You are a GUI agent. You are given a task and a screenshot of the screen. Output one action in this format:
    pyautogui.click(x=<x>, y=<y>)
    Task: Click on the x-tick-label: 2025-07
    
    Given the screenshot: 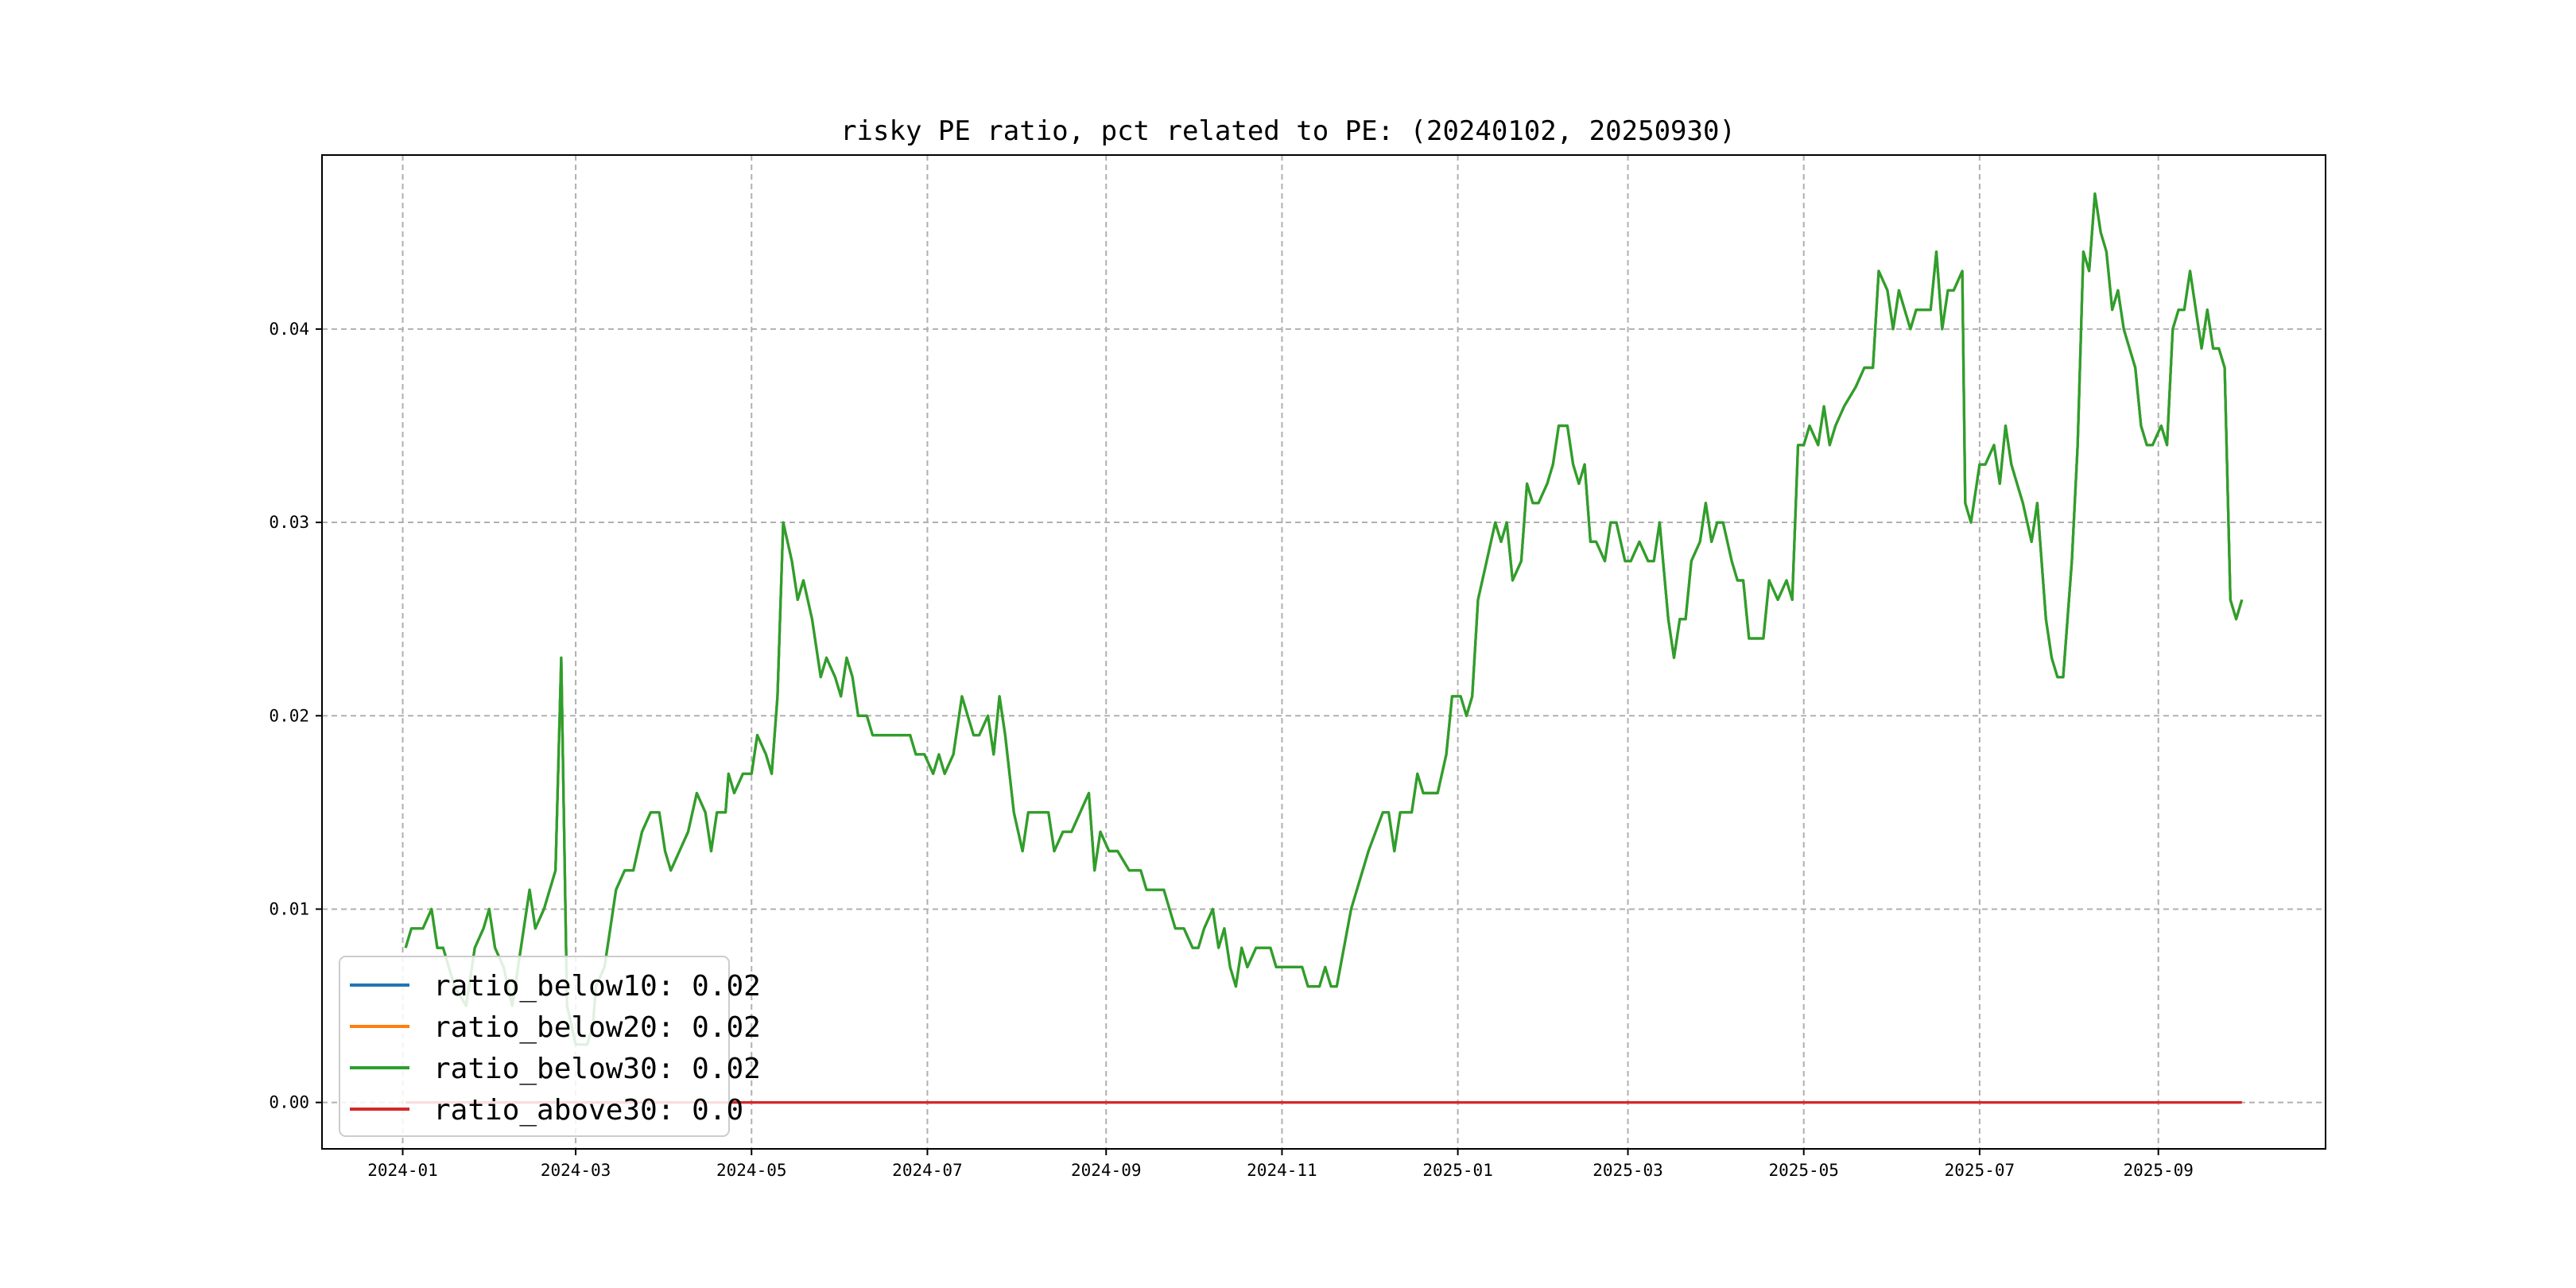 What is the action you would take?
    pyautogui.click(x=1980, y=1170)
    